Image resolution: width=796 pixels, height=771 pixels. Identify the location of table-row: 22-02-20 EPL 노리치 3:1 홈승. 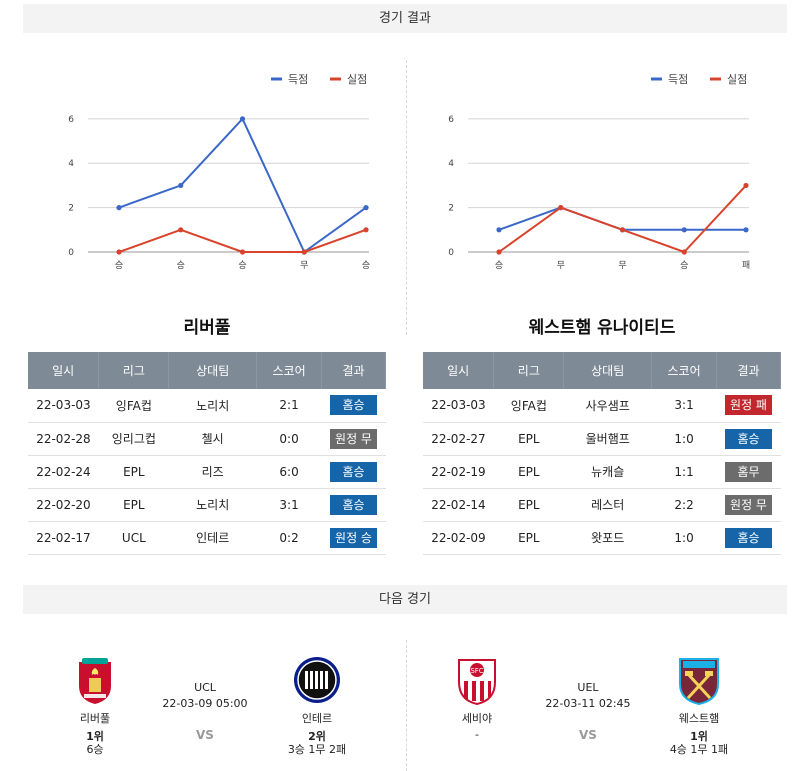
(207, 505).